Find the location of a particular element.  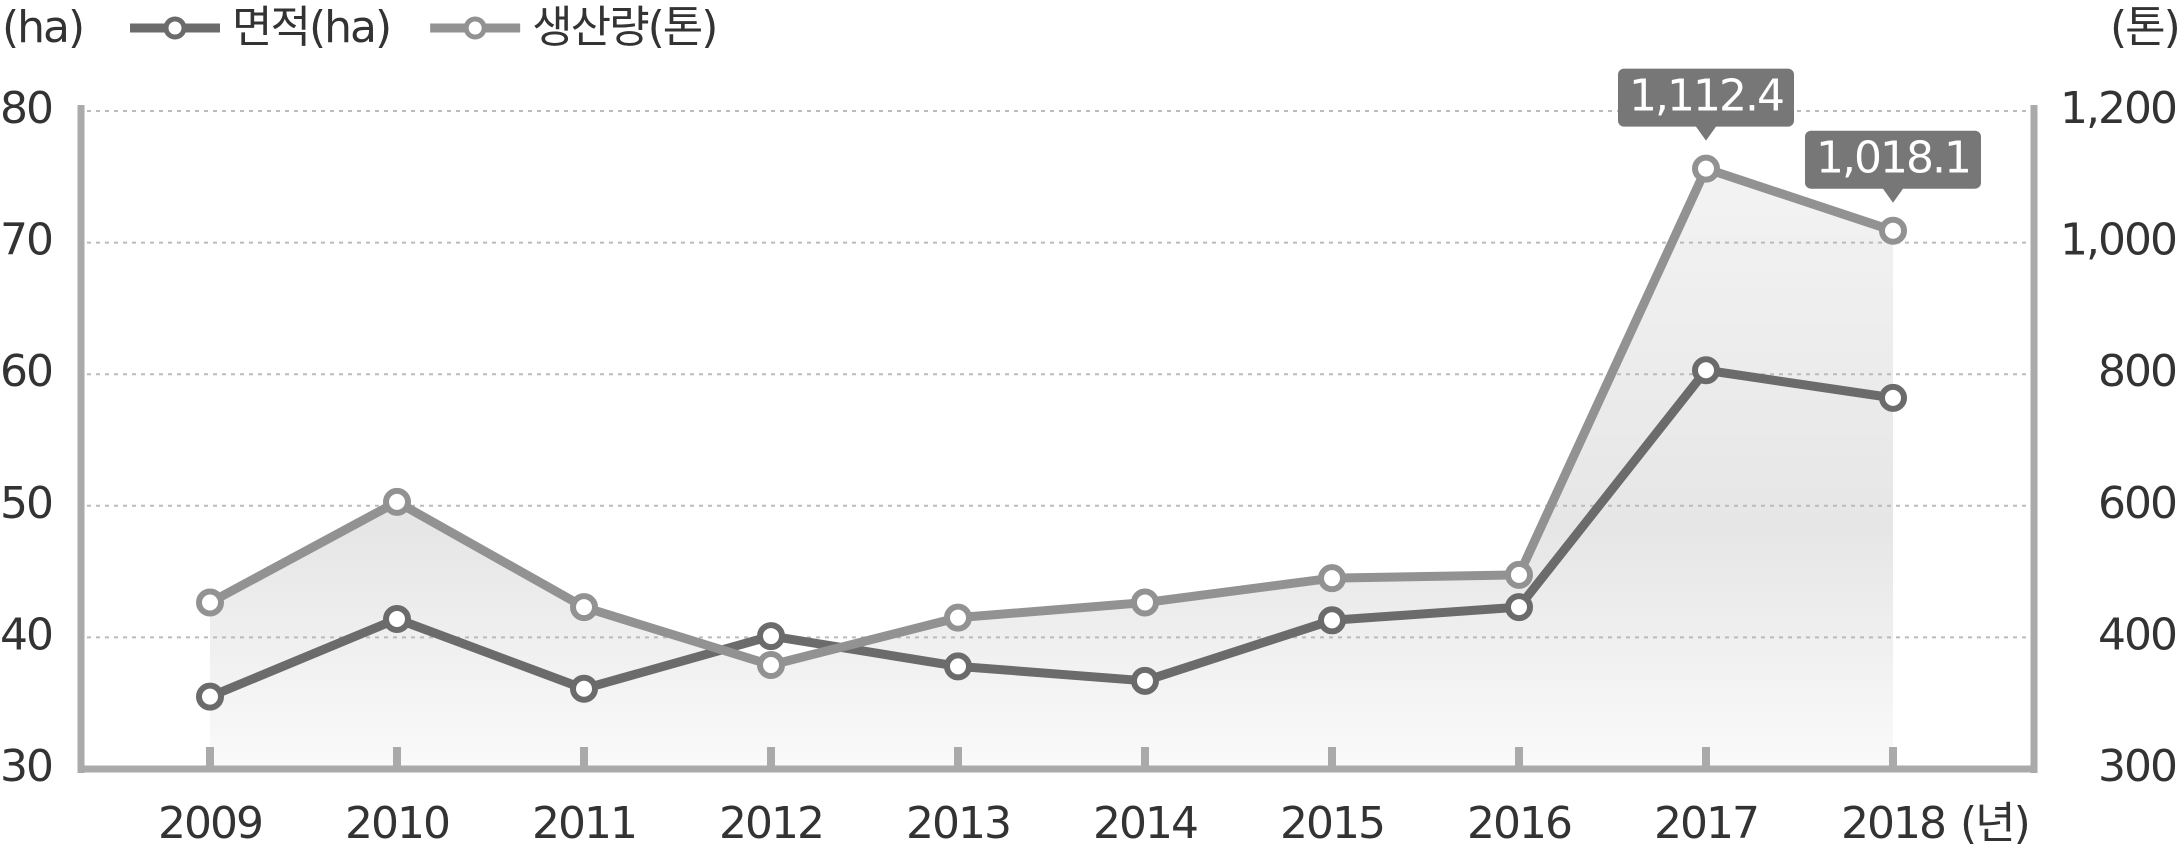

y-tick-label: 70 is located at coordinates (26, 240).